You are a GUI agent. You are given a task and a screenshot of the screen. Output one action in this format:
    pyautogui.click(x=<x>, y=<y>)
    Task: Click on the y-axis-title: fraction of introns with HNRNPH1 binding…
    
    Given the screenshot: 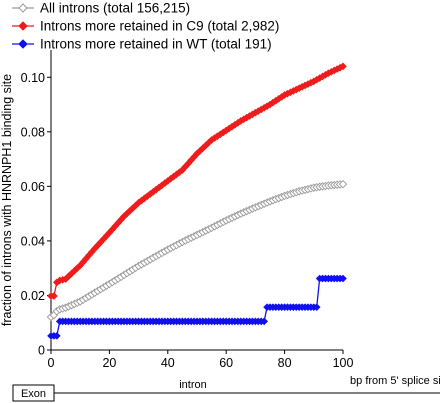 What is the action you would take?
    pyautogui.click(x=7, y=200)
    